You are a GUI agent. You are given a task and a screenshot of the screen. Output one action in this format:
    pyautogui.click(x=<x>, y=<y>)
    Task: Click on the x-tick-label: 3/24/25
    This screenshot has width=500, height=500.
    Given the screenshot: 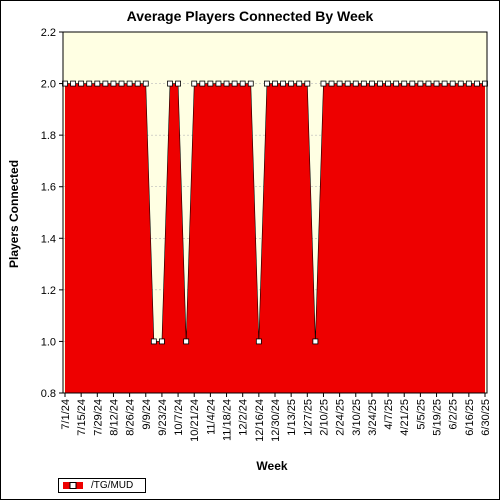 What is the action you would take?
    pyautogui.click(x=373, y=417)
    